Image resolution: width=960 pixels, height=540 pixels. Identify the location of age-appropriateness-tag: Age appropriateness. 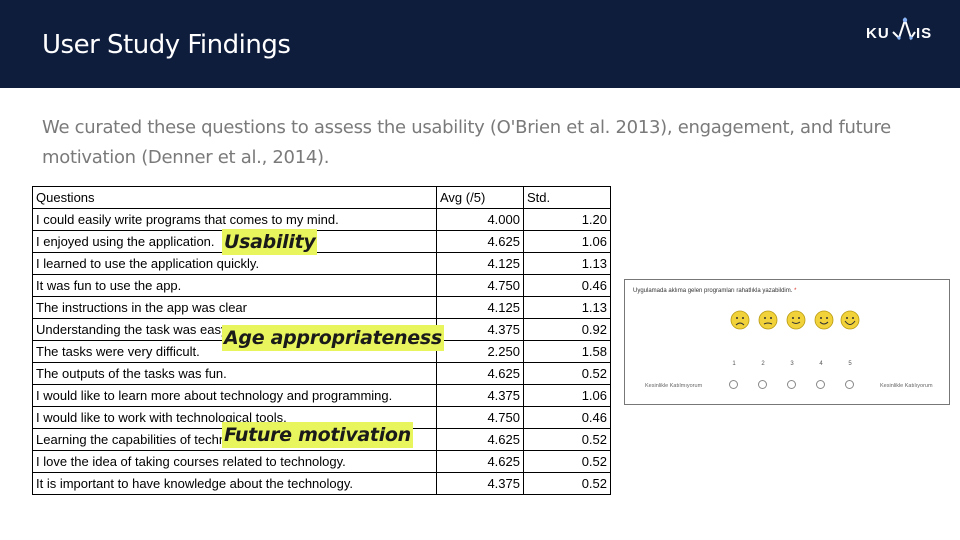
(333, 338).